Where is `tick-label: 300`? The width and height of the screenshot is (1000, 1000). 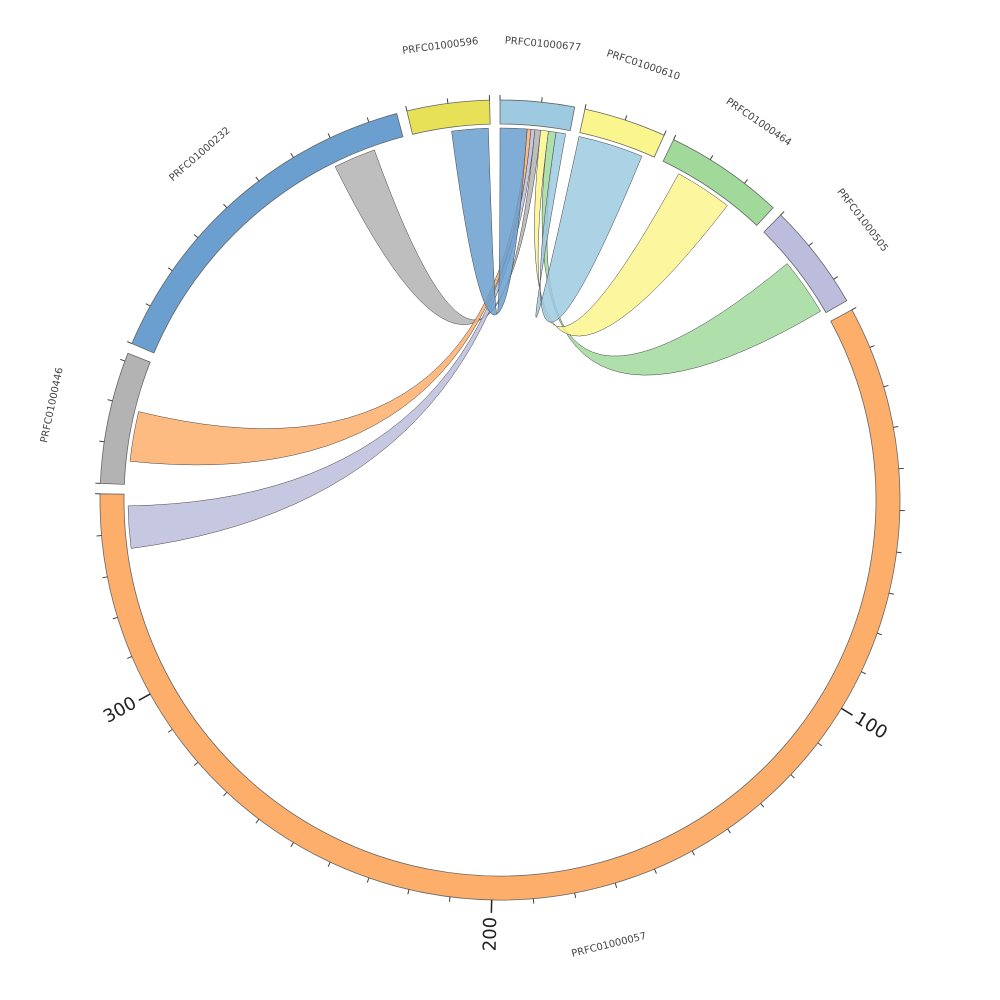
tick-label: 300 is located at coordinates (120, 710).